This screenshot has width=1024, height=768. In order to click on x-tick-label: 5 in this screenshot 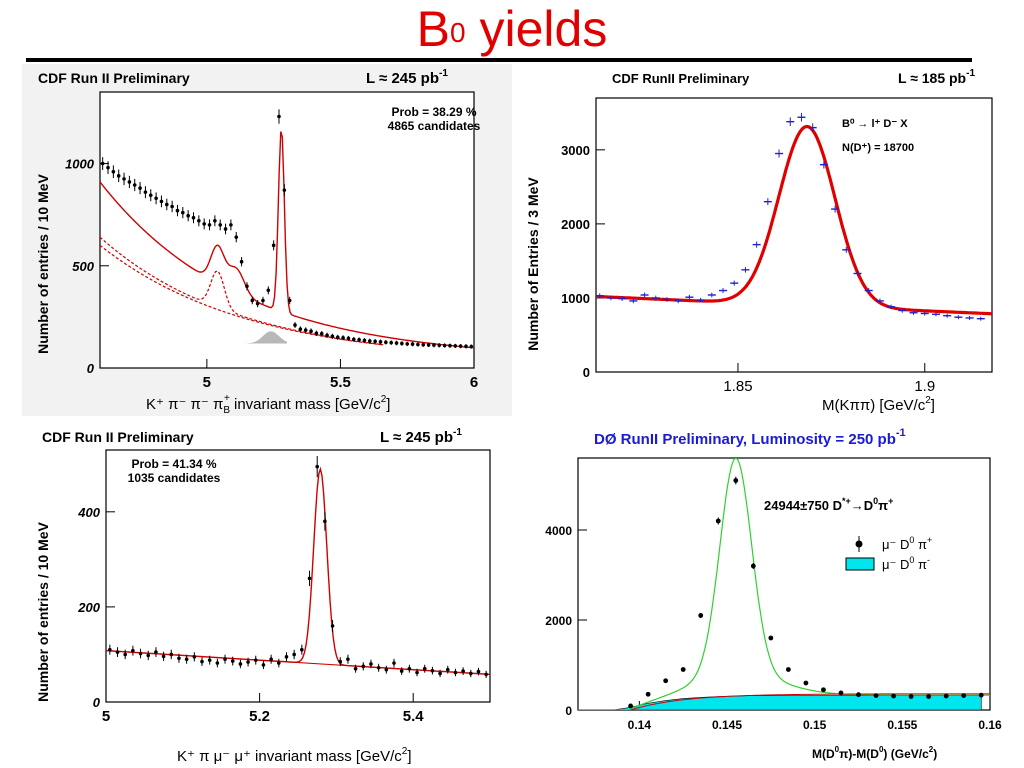, I will do `click(207, 382)`.